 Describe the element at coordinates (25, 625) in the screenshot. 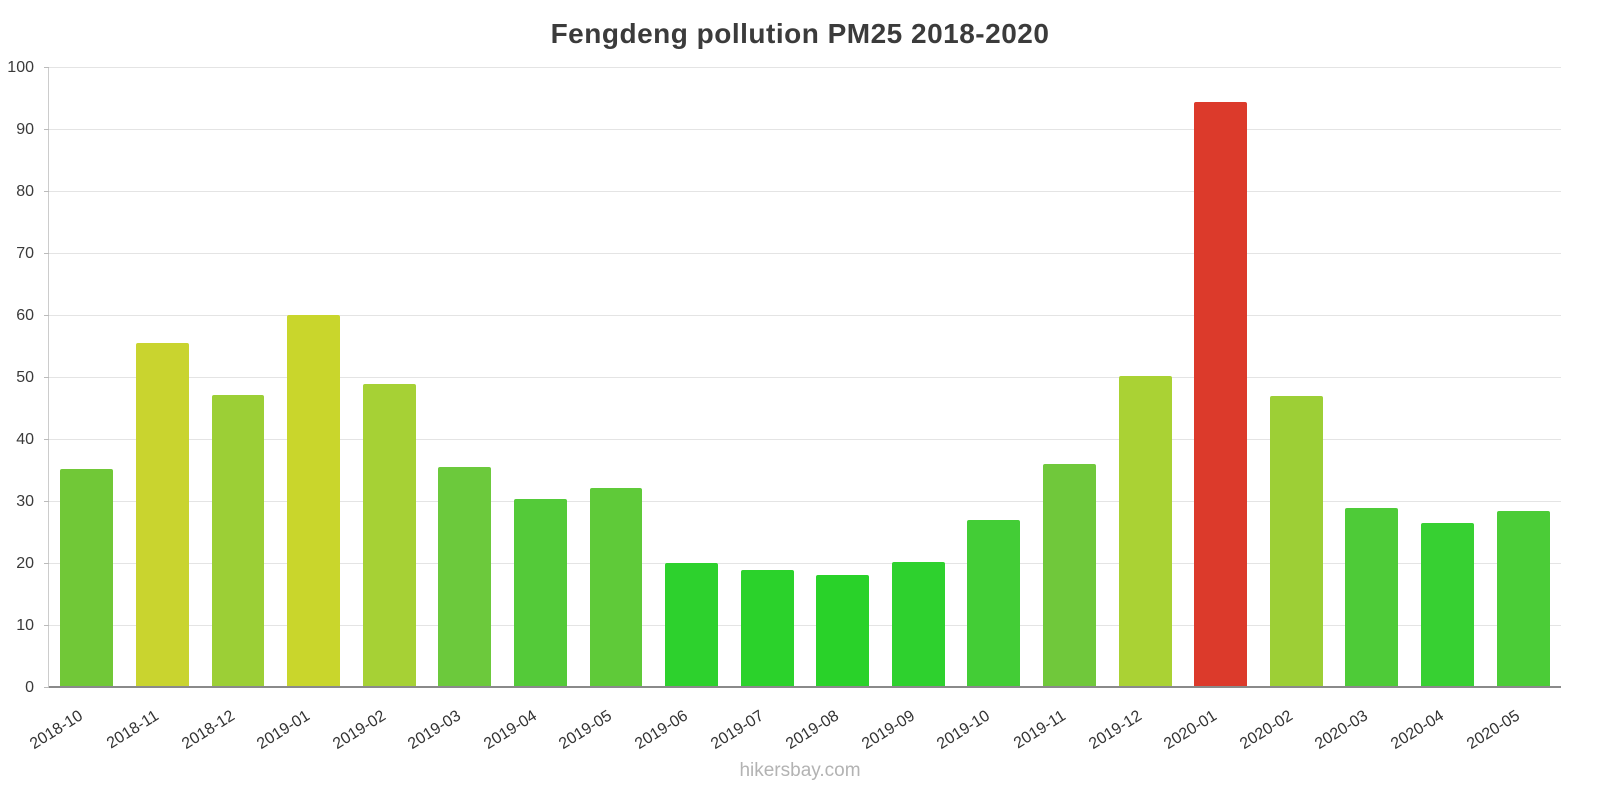

I see `y-axis-tick-label: 10` at that location.